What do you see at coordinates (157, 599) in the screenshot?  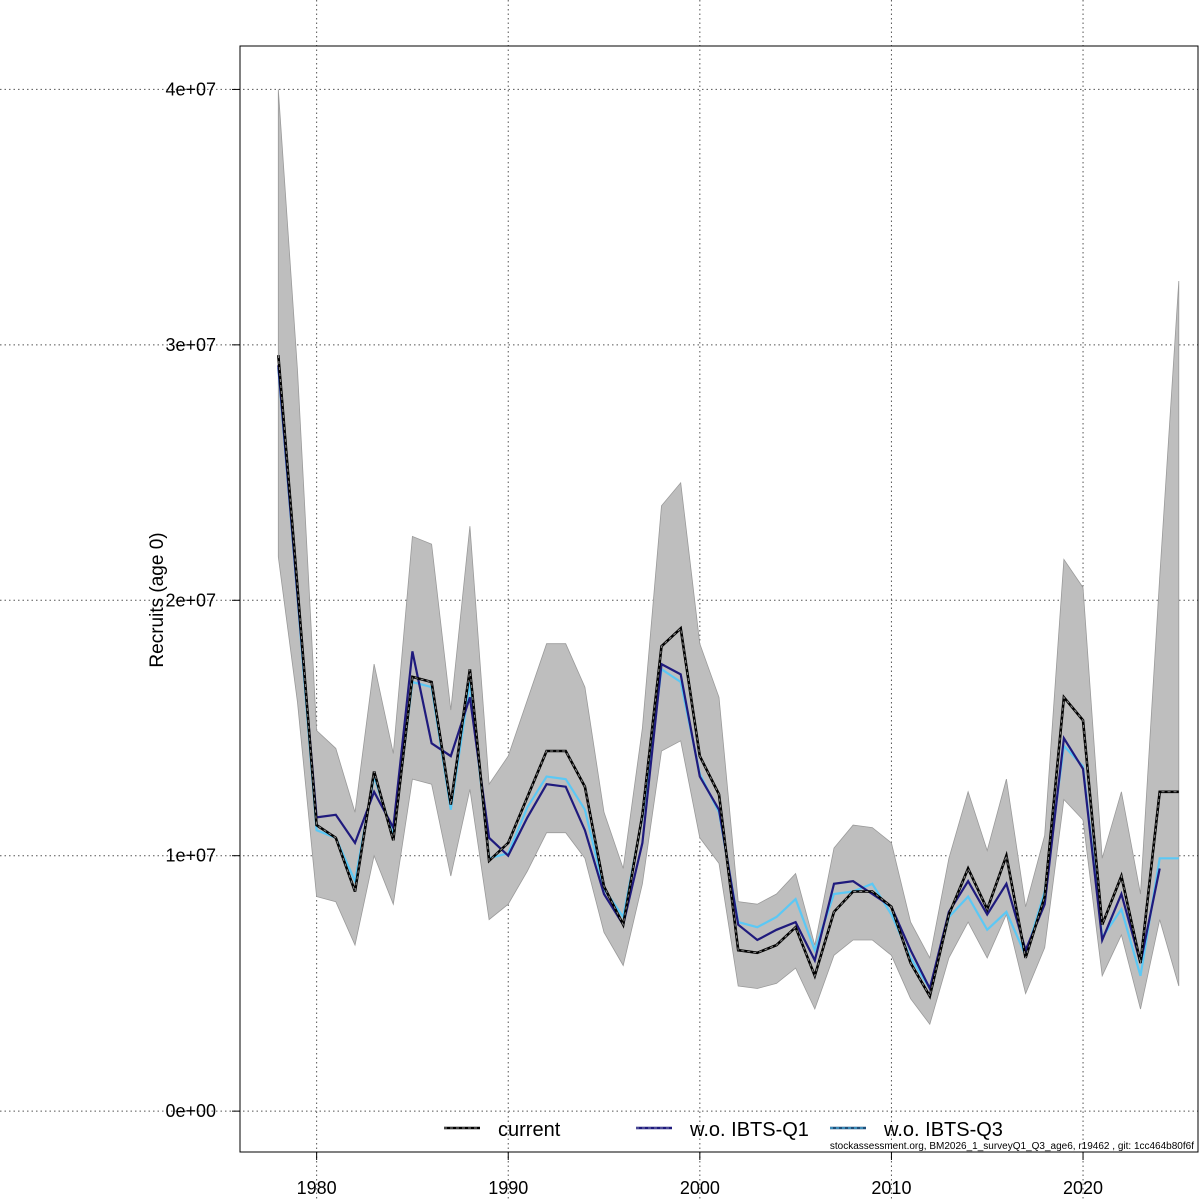 I see `y-axis-title: Recruits (age 0)` at bounding box center [157, 599].